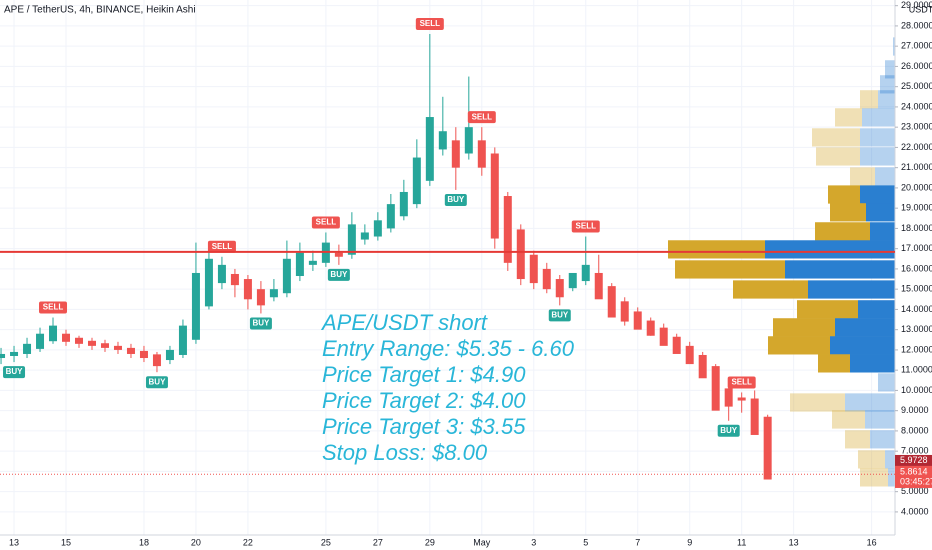 The image size is (932, 550). I want to click on y-tick-label: 9.0000, so click(915, 410).